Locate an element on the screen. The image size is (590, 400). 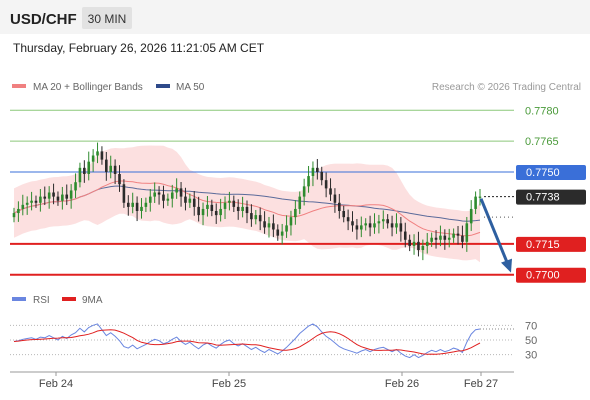
last-price-label: 0.7738 is located at coordinates (543, 198).